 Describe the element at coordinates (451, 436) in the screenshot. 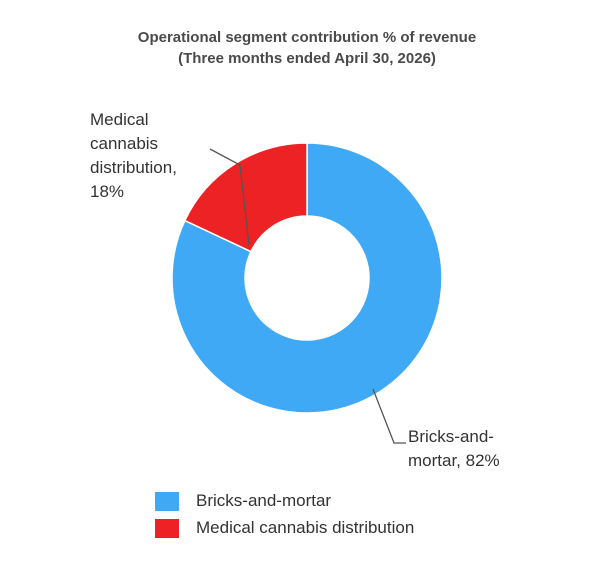

I see `data-label-bricks-line1: Bricks-and-` at that location.